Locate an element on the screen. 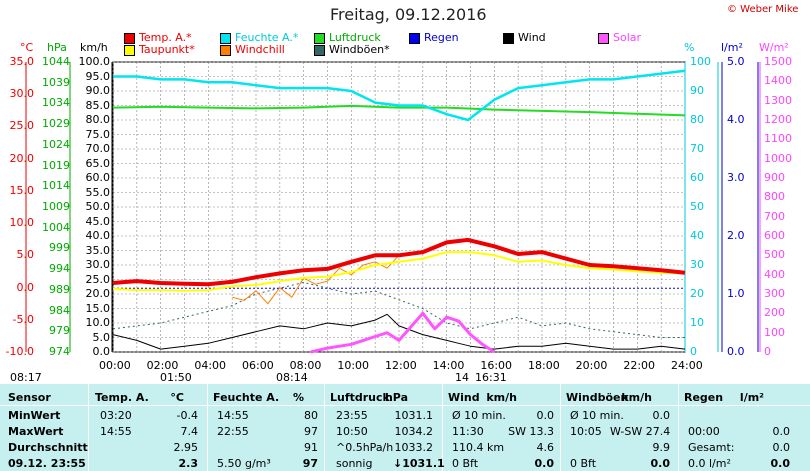  tick-wind: 80.0 is located at coordinates (98, 119).